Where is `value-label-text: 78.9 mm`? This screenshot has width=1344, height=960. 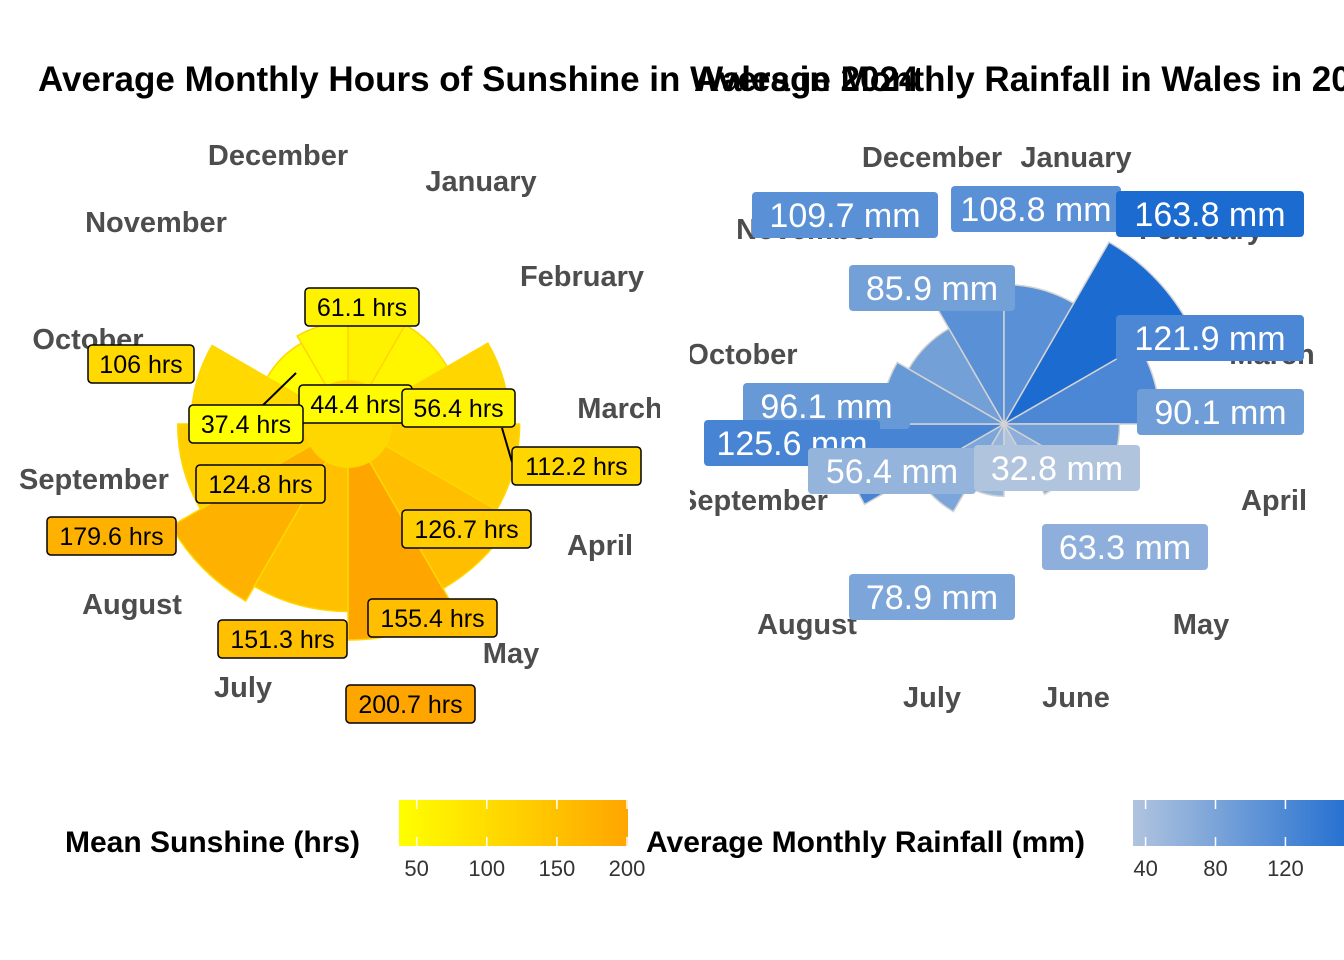
value-label-text: 78.9 mm is located at coordinates (932, 598).